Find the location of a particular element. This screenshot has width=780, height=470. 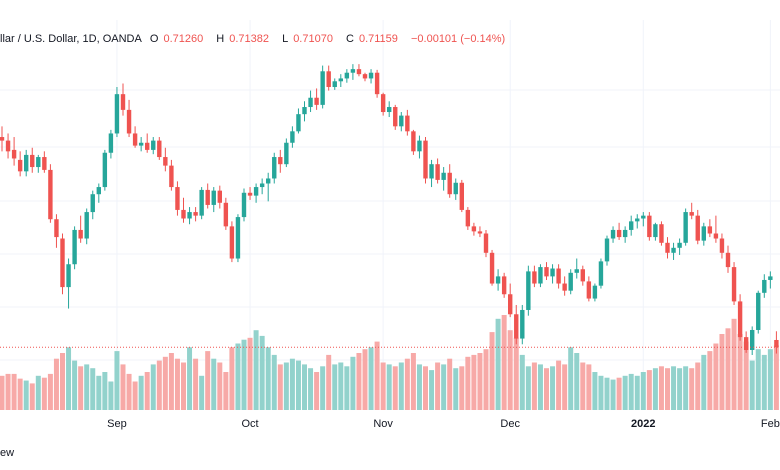

symbol-title: llar / U.S. Dollar, 1D, OANDA is located at coordinates (71, 39).